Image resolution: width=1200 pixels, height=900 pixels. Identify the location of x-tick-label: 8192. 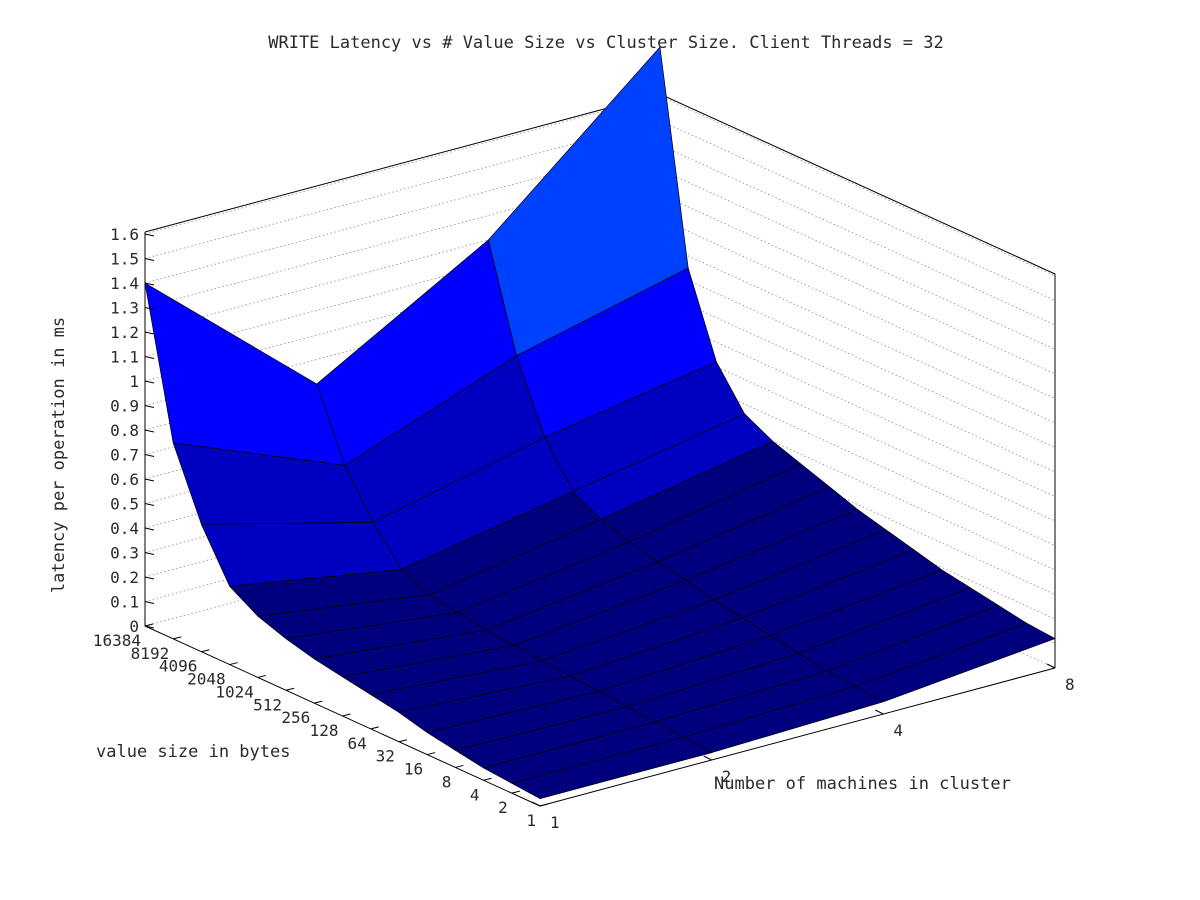
(150, 653).